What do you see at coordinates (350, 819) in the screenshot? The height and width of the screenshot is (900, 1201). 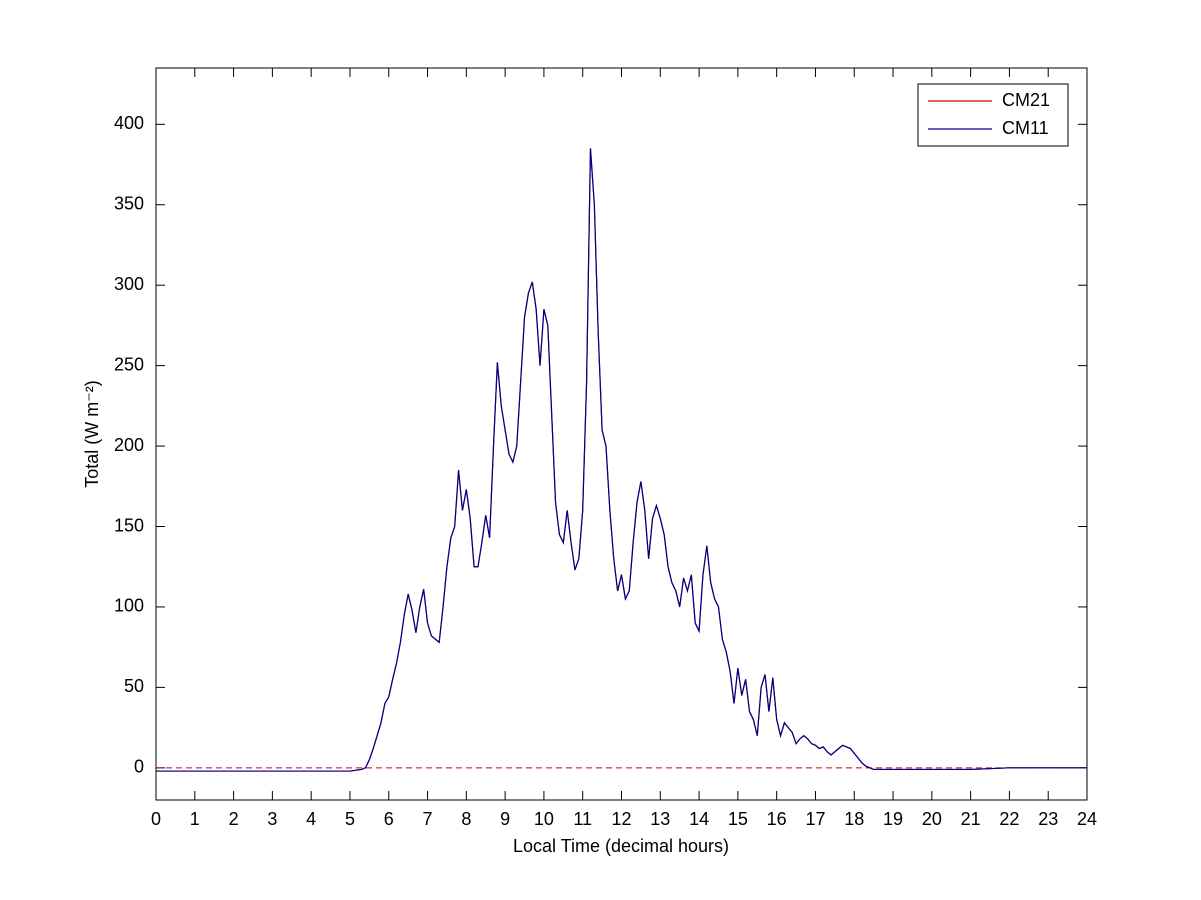 I see `x-tick-label: 5` at bounding box center [350, 819].